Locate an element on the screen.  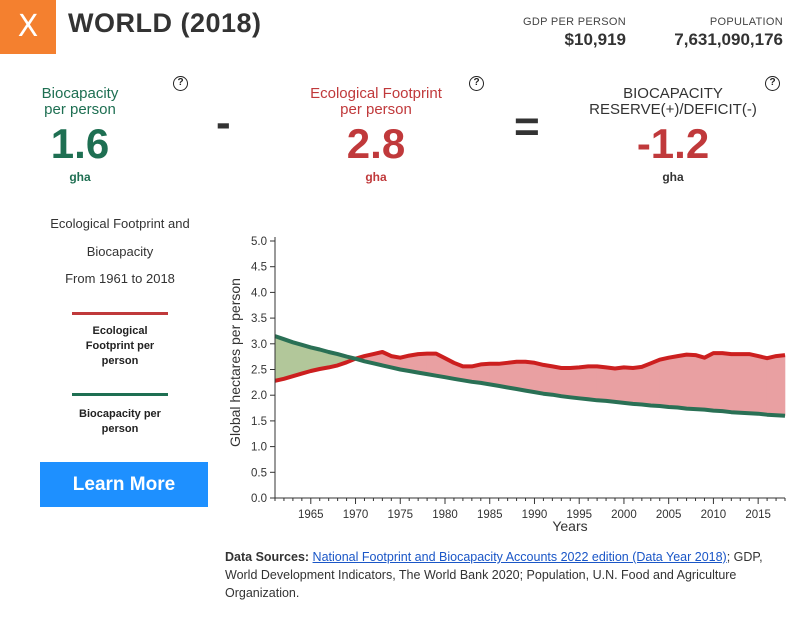
y-tick-label: 1.5 is located at coordinates (259, 422).